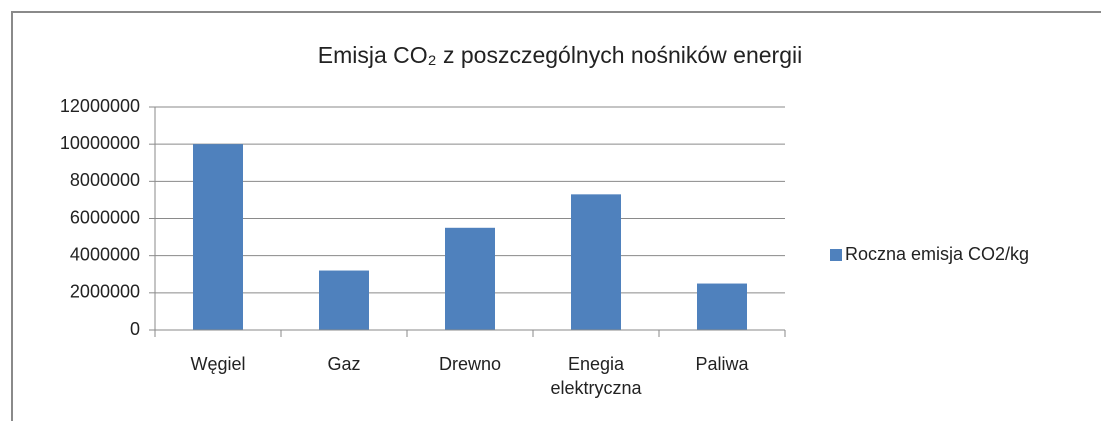  I want to click on y-tick-label: 0, so click(135, 329).